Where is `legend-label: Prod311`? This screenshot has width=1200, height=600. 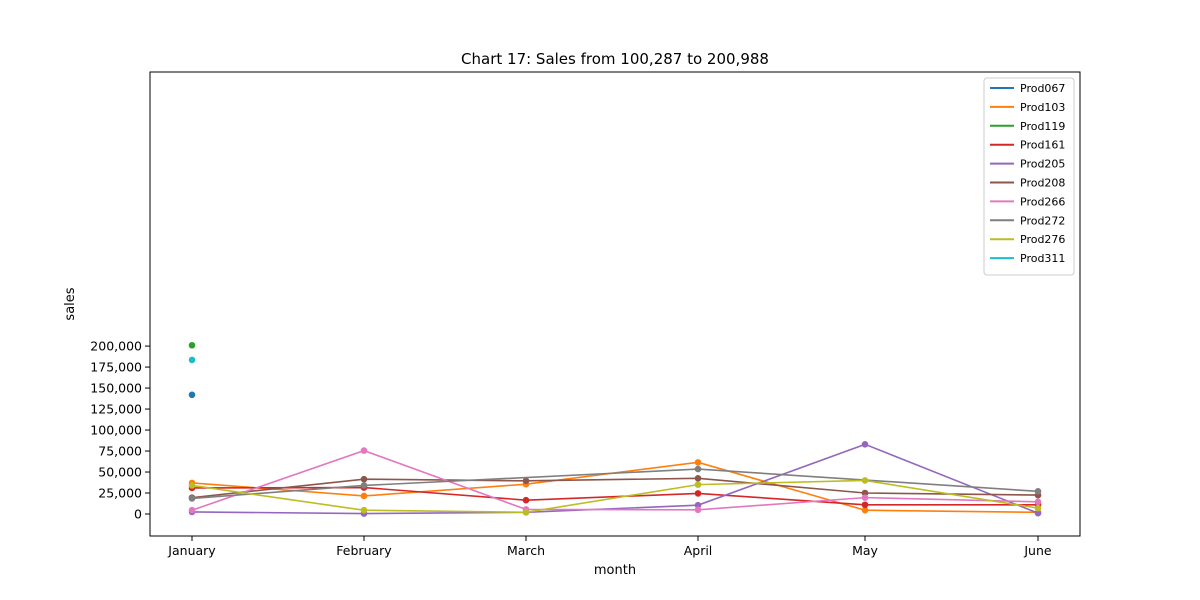 legend-label: Prod311 is located at coordinates (1042, 258).